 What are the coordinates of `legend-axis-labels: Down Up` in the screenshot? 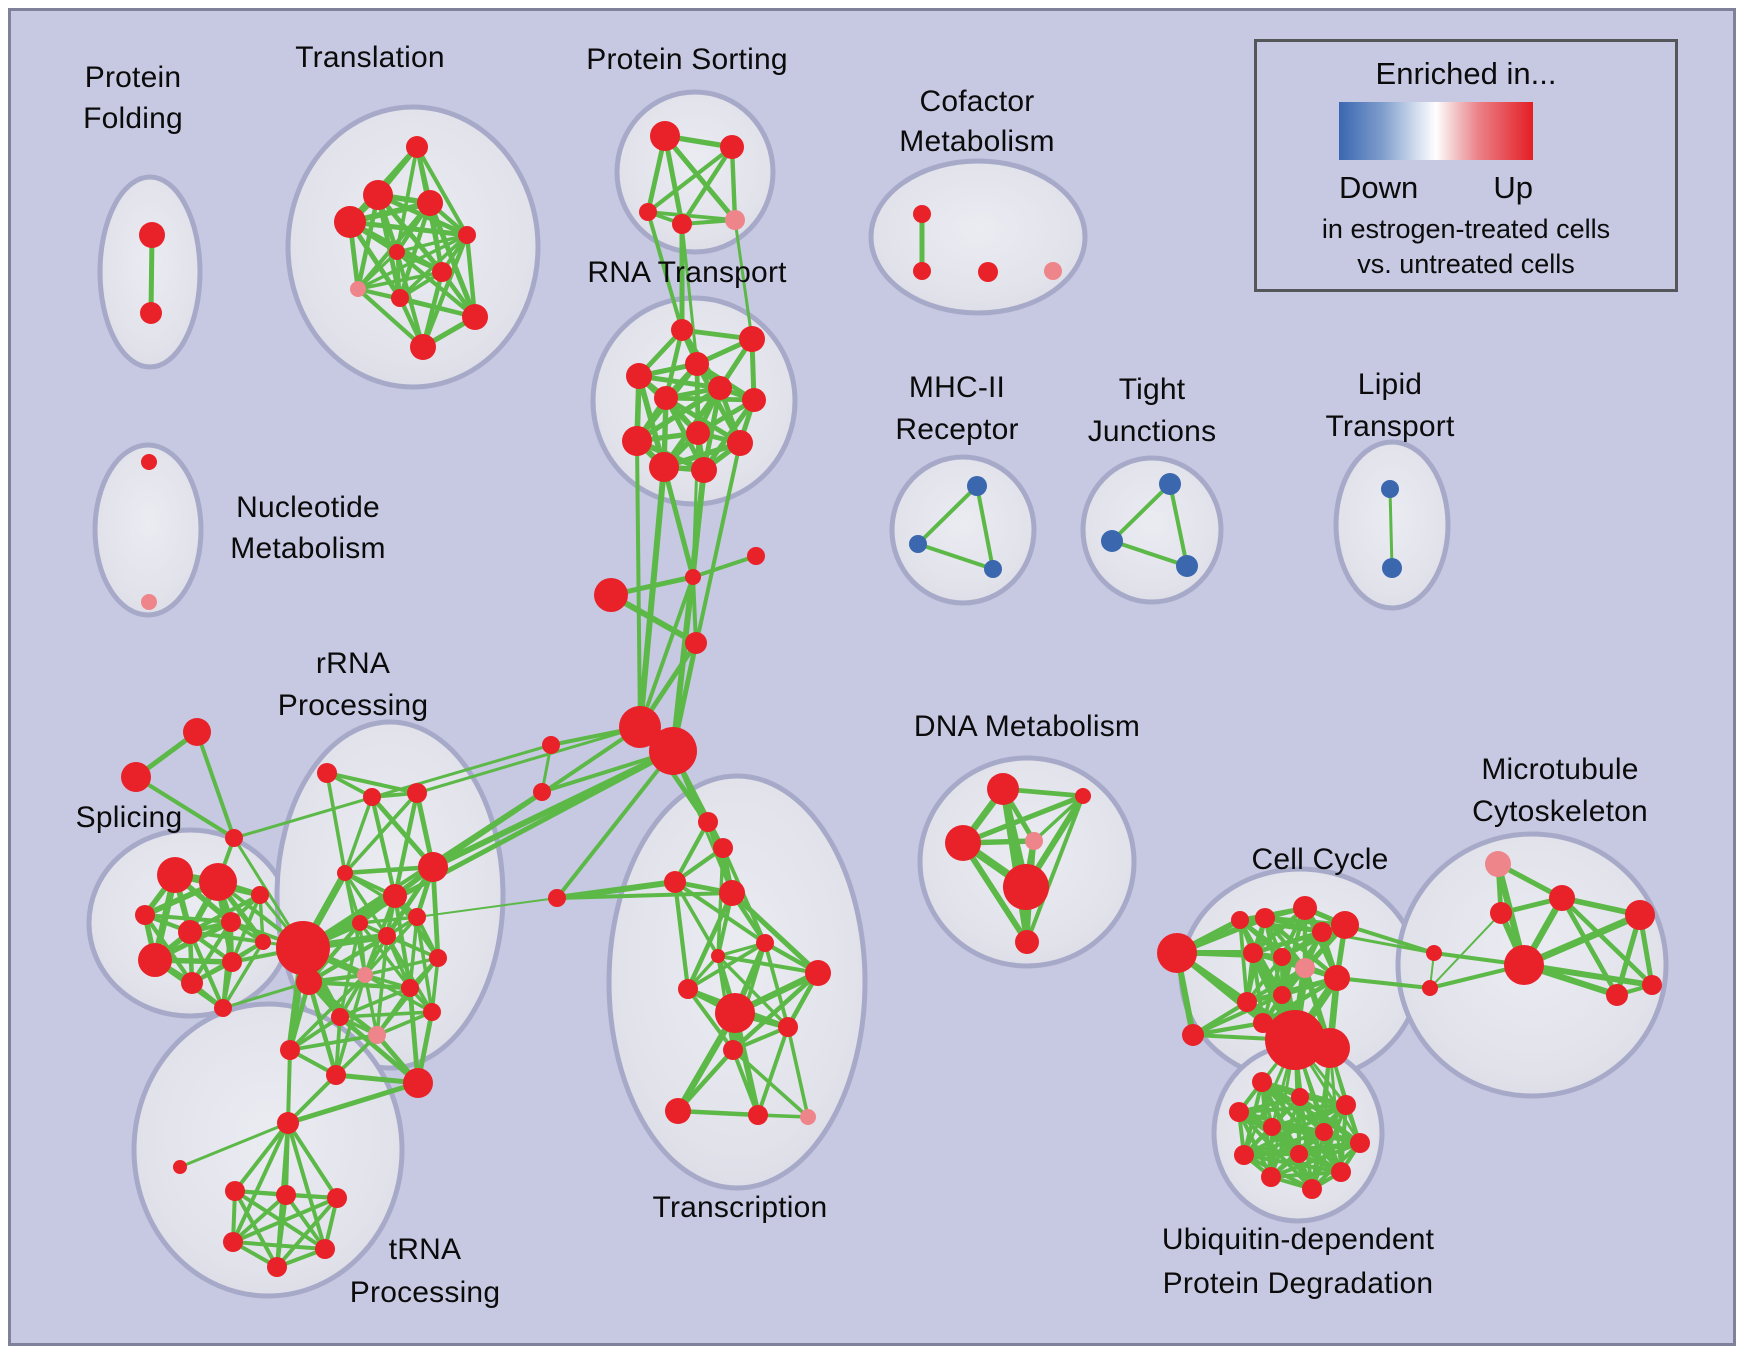 It's located at (1436, 188).